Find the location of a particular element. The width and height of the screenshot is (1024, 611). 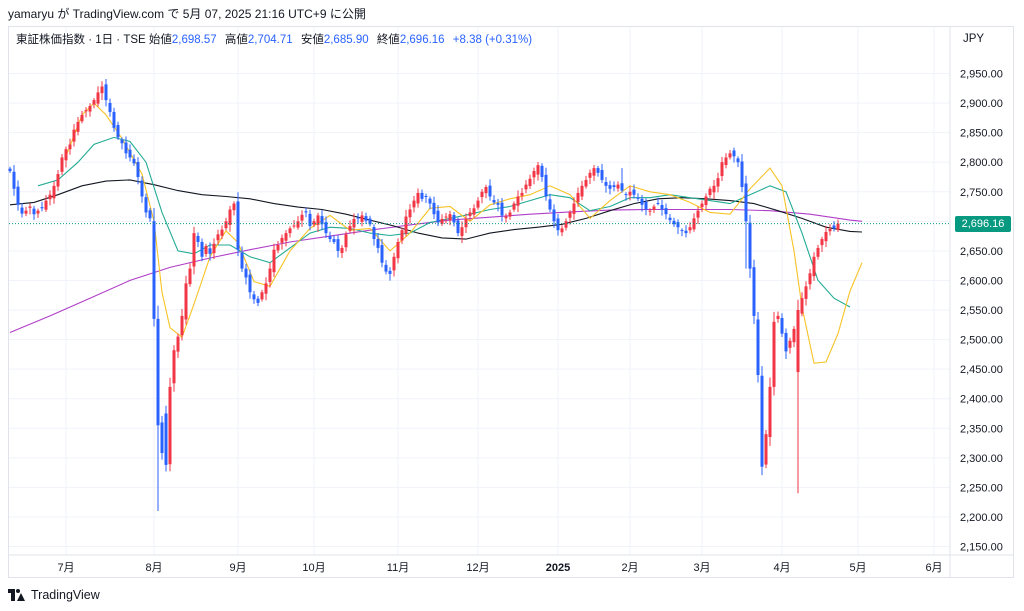

y-tick-label: 2,800.00 is located at coordinates (981, 163).